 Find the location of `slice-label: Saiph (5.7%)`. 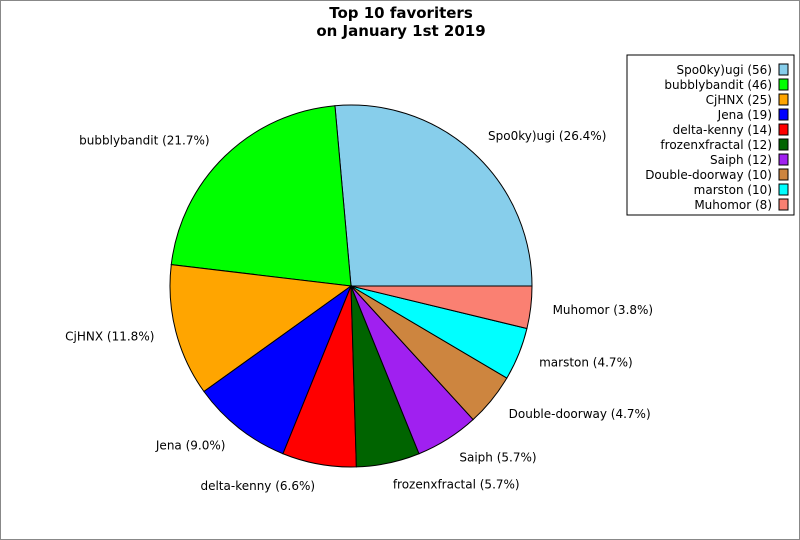

slice-label: Saiph (5.7%) is located at coordinates (497, 458).